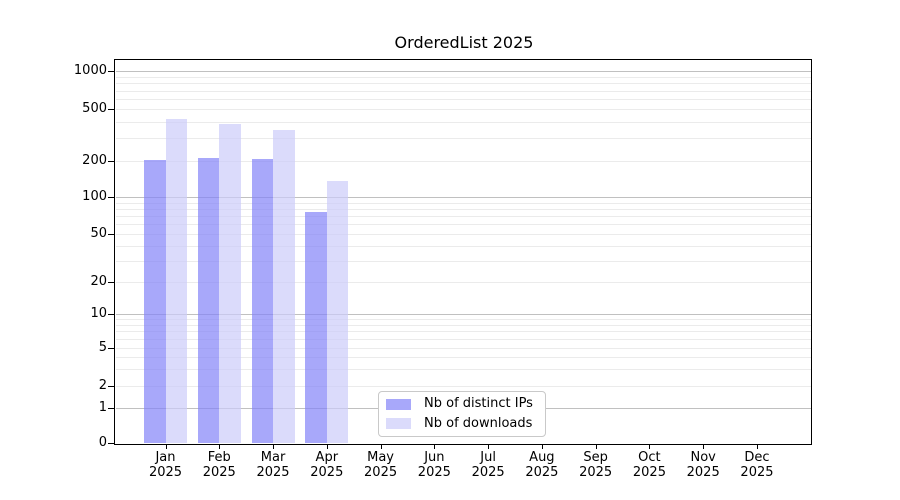 The width and height of the screenshot is (900, 500). I want to click on x-label-jan: Jan 2025, so click(166, 465).